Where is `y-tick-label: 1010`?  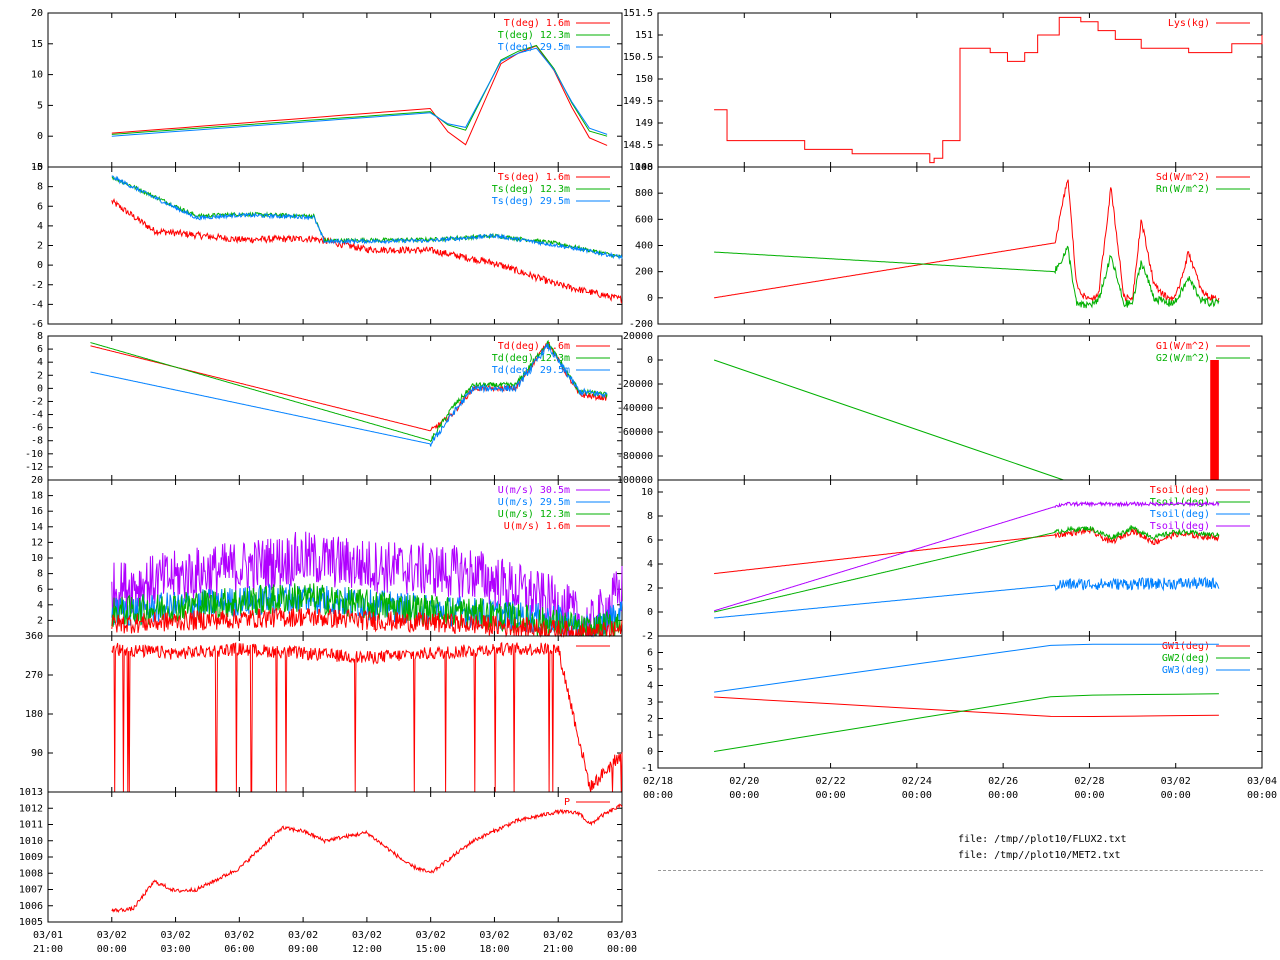 y-tick-label: 1010 is located at coordinates (31, 841).